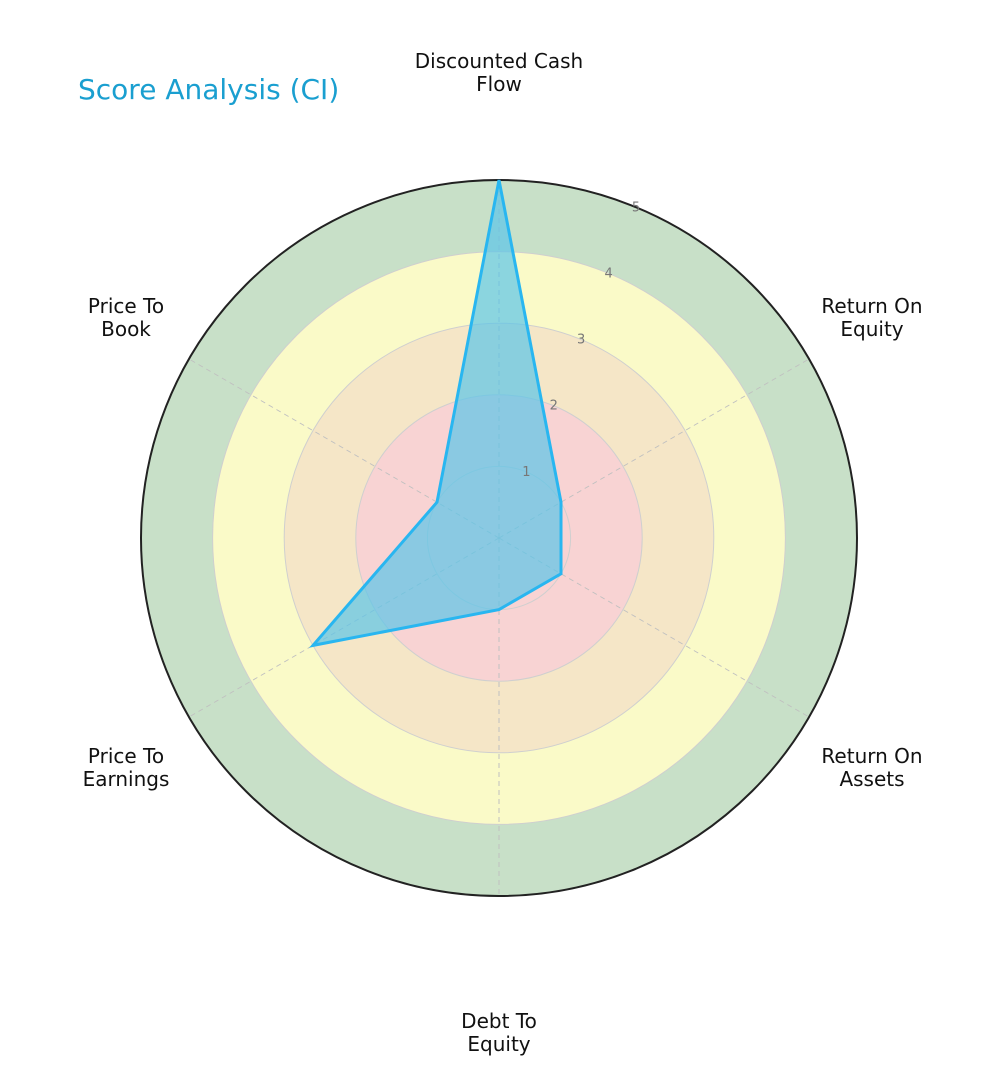  Describe the element at coordinates (636, 207) in the screenshot. I see `radial-tick-label: 5` at that location.